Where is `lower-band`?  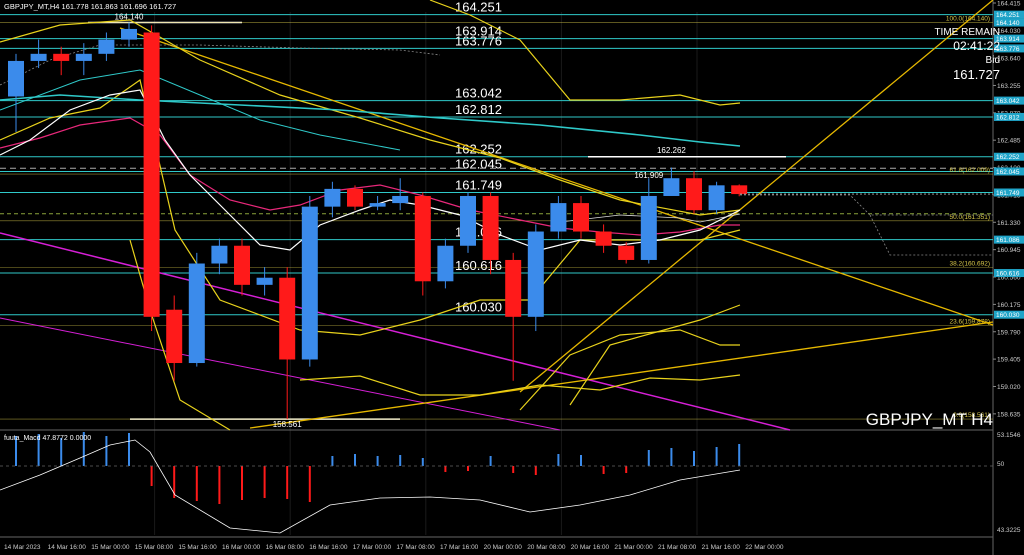
lower-band is located at coordinates (180, 335).